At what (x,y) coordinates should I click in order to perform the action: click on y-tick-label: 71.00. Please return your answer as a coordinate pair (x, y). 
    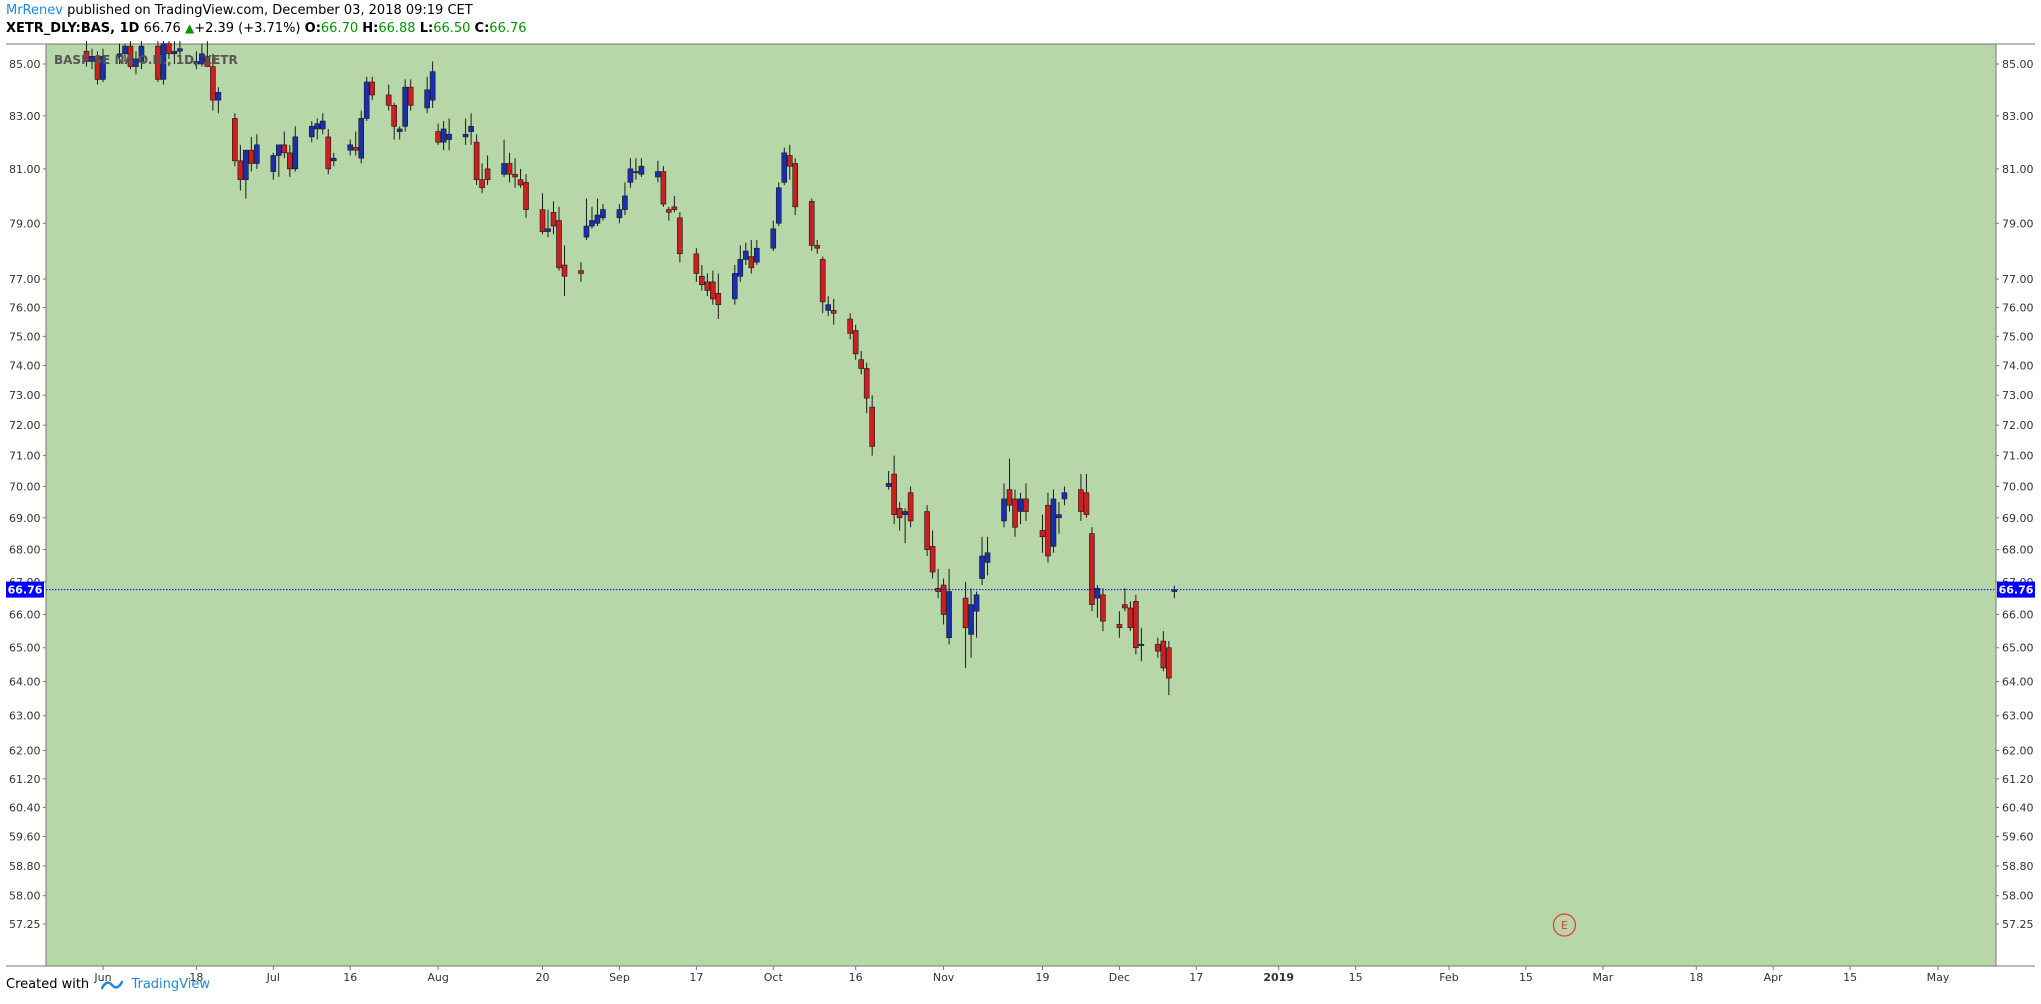
    Looking at the image, I should click on (2018, 456).